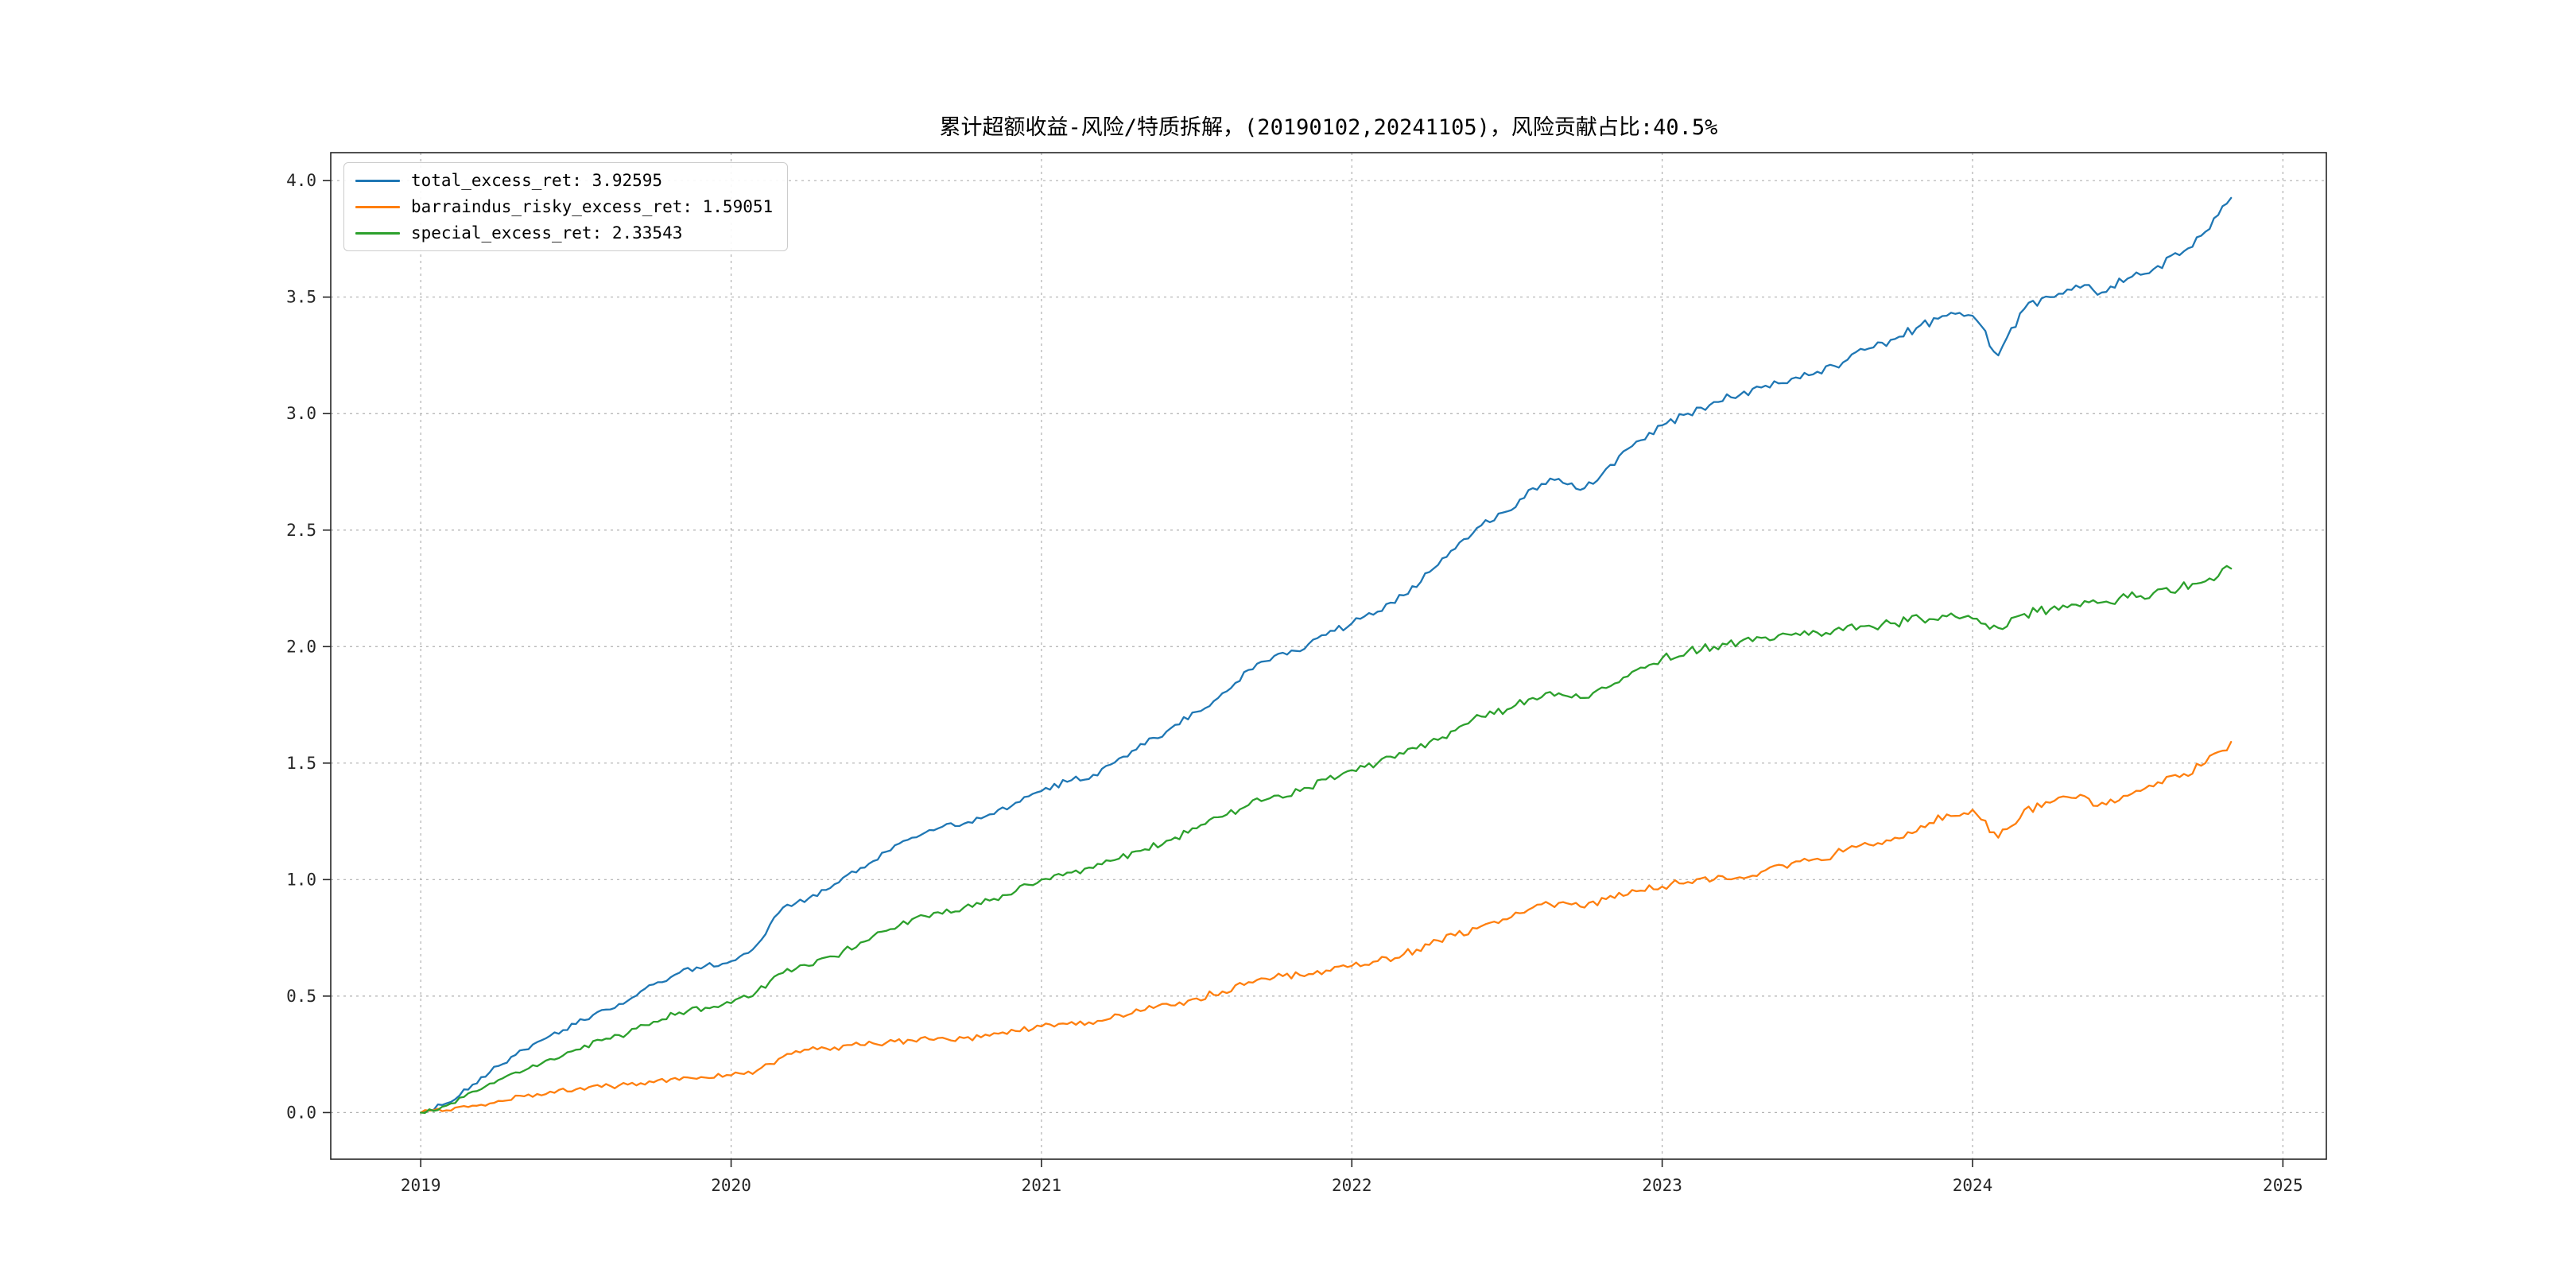  Describe the element at coordinates (301, 764) in the screenshot. I see `y-tick-label: 1.5` at that location.